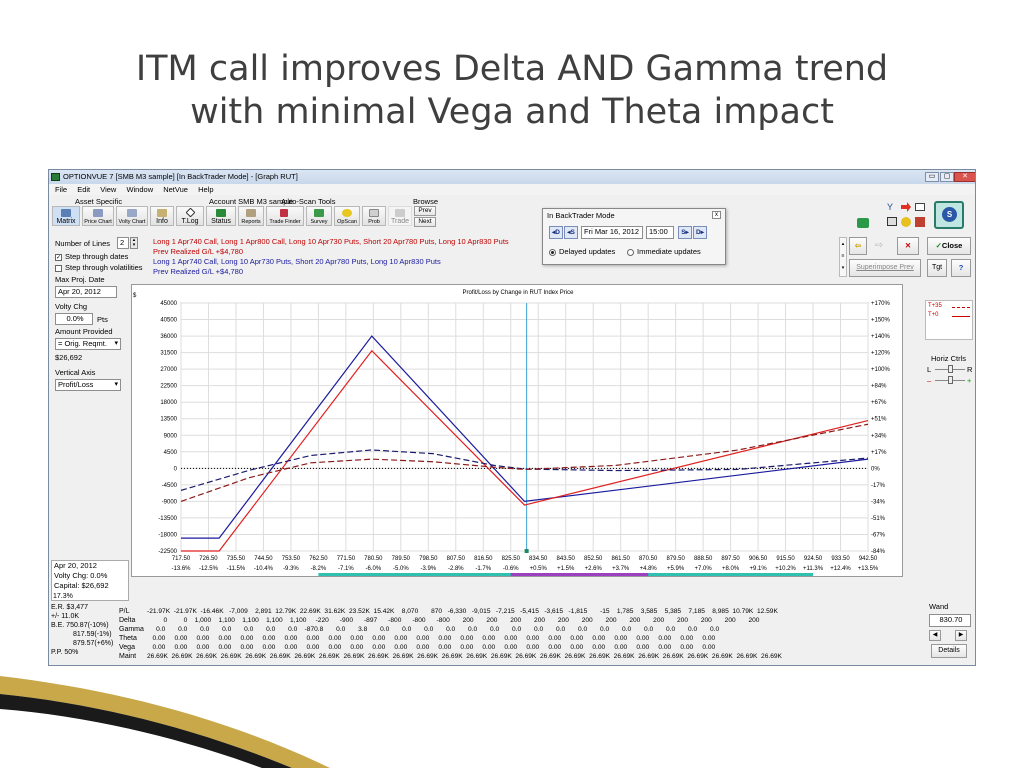 This screenshot has height=768, width=1024. Describe the element at coordinates (950, 620) in the screenshot. I see `wand-value-field: 830.70` at that location.